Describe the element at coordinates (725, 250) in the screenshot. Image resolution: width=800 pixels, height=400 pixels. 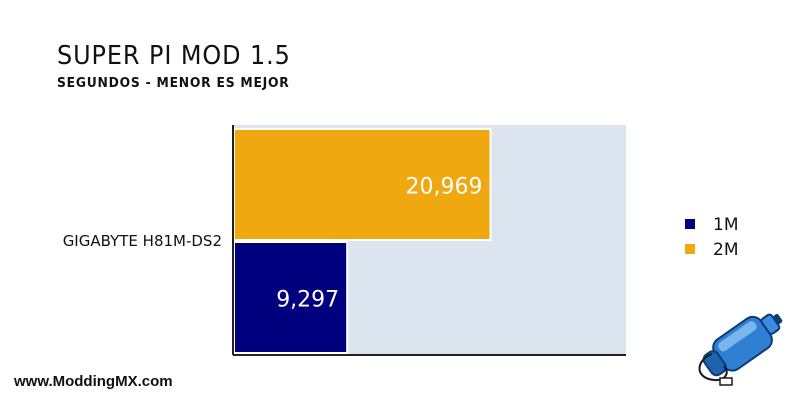
I see `legend-label-2m: 2M` at that location.